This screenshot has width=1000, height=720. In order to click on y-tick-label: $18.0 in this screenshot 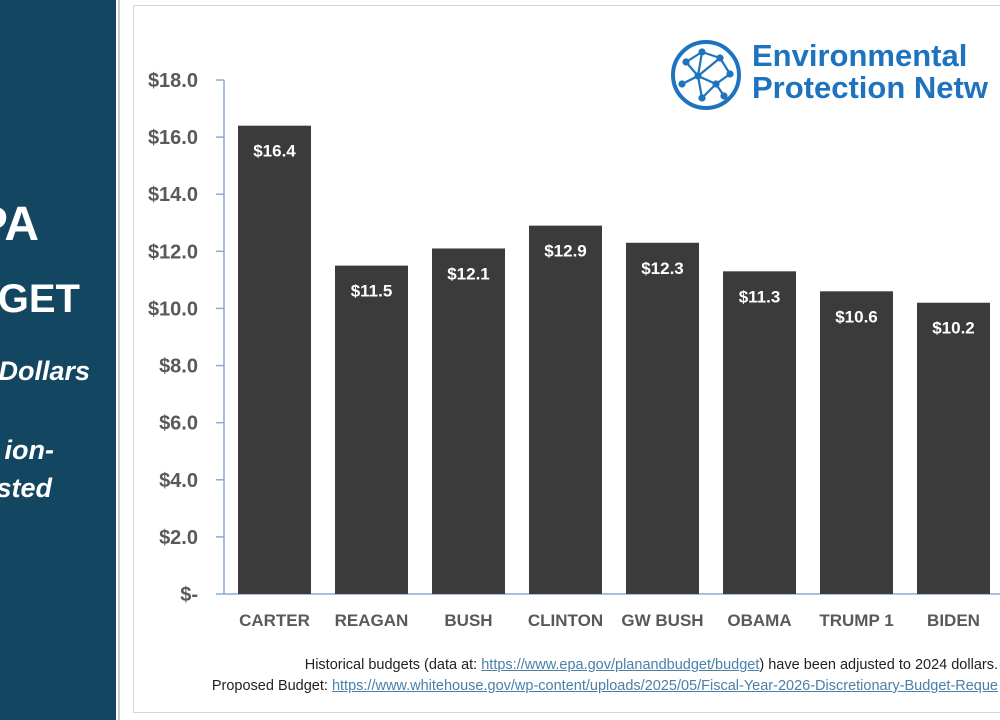, I will do `click(173, 81)`.